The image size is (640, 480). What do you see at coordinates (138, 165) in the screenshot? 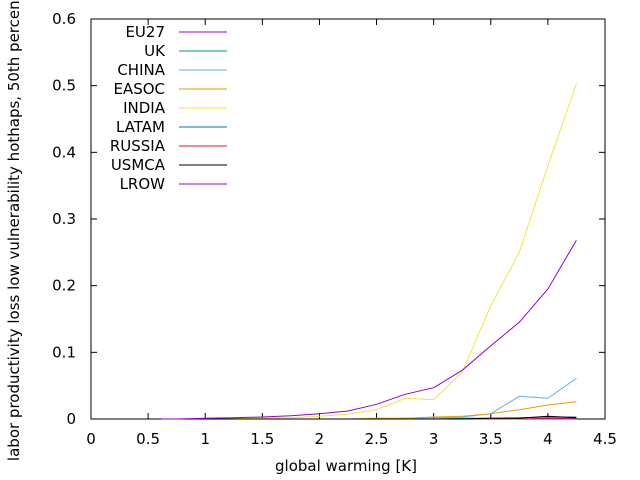
I see `legend-label-usmca: USMCA` at bounding box center [138, 165].